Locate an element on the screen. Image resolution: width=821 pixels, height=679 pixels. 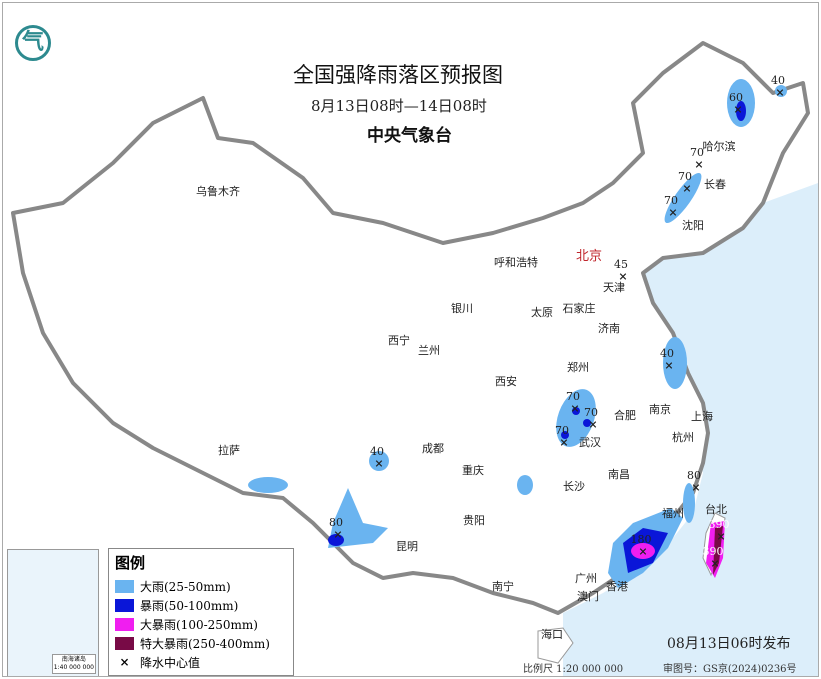
city-label: 成都 is located at coordinates (433, 448).